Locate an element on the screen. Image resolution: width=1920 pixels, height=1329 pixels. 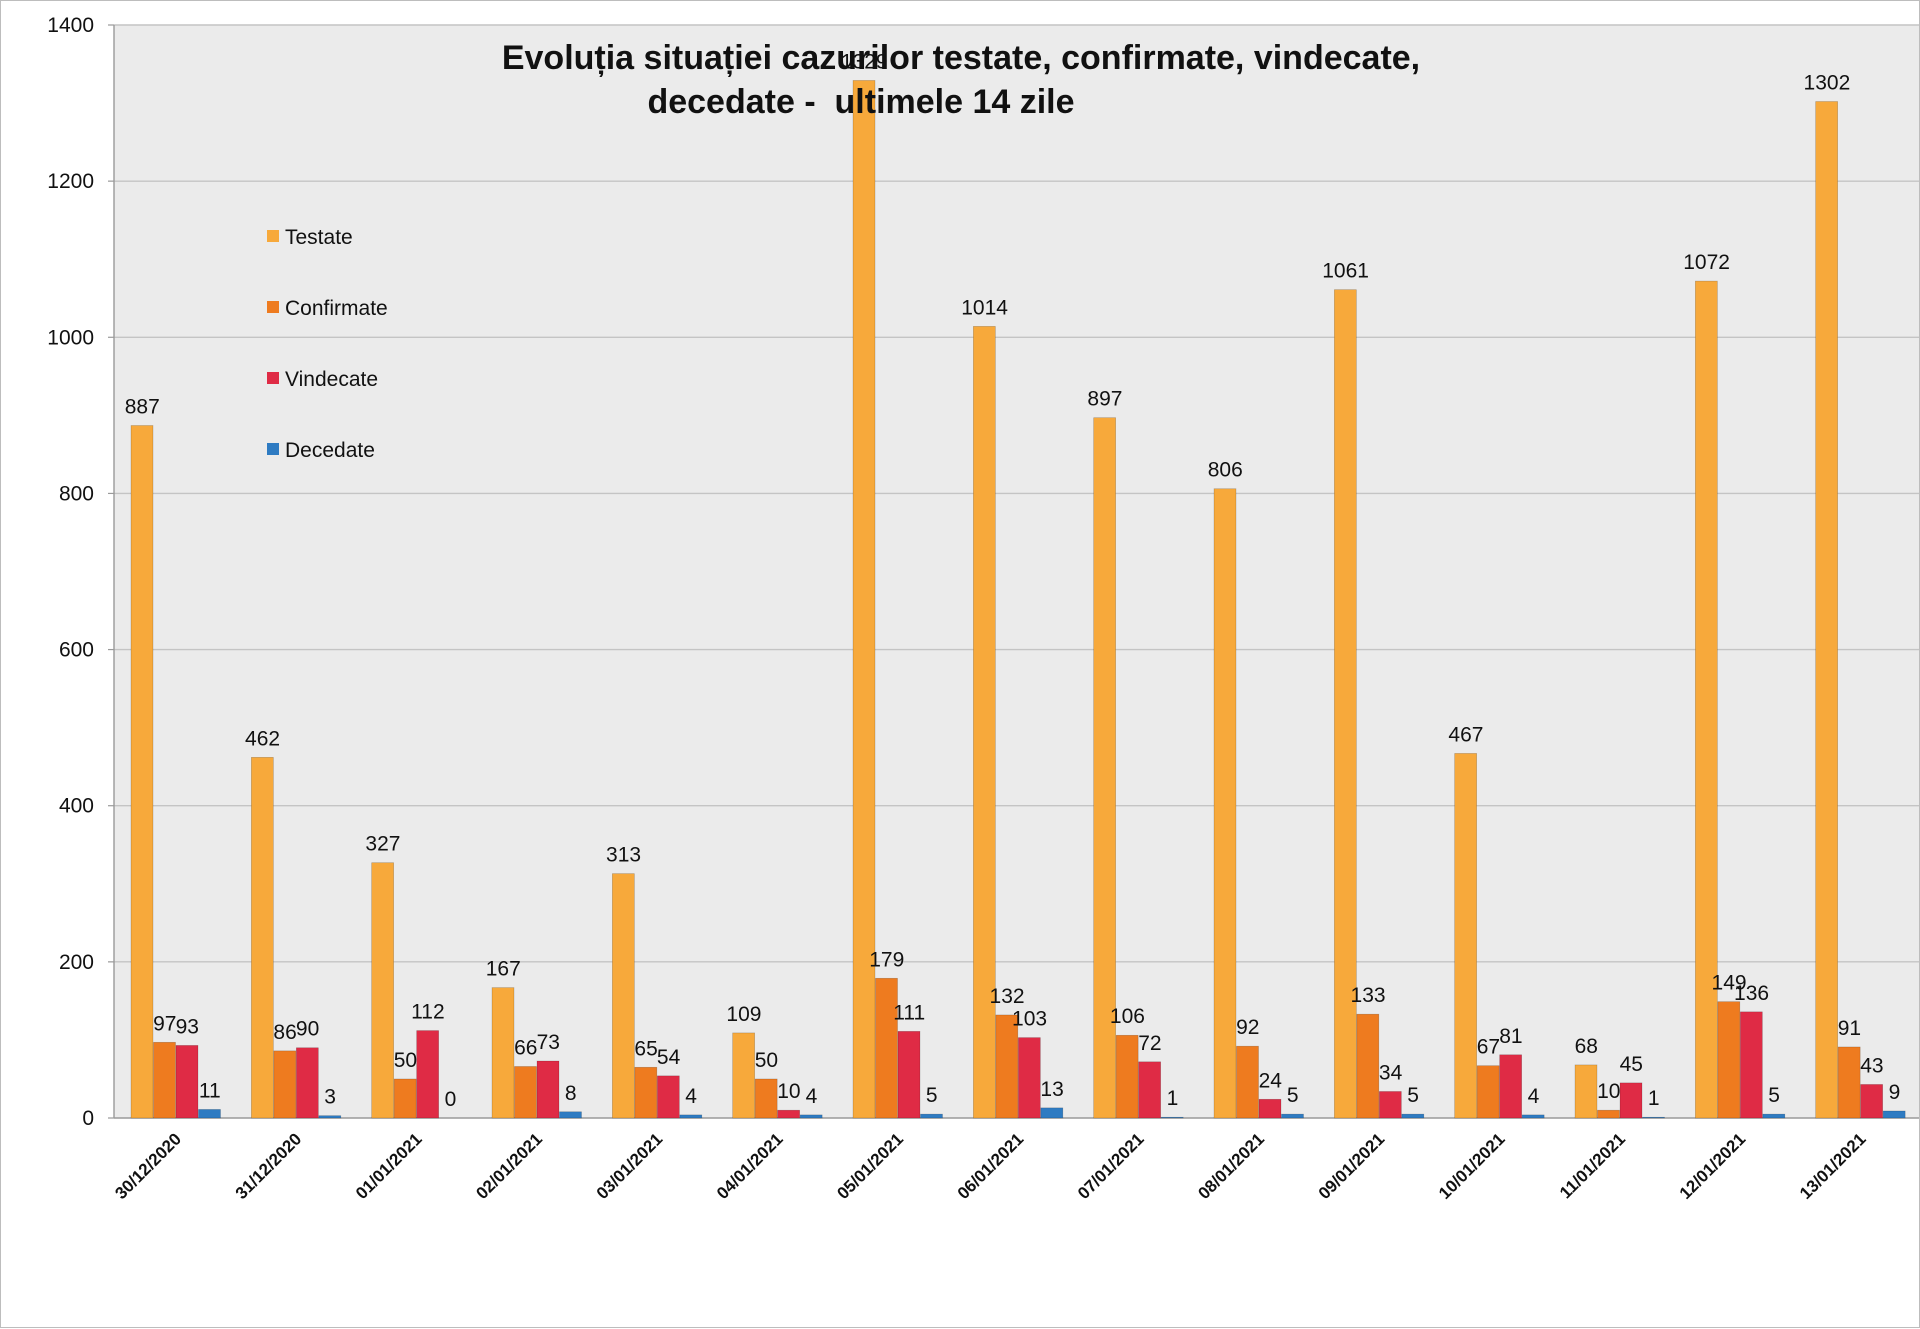
data-label-testate: 467 is located at coordinates (1465, 734).